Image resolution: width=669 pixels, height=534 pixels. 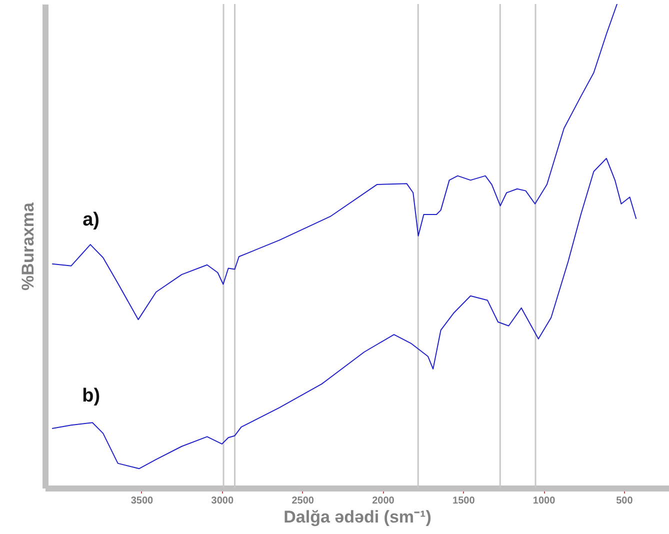 What do you see at coordinates (142, 501) in the screenshot?
I see `x-tick-label: 3500` at bounding box center [142, 501].